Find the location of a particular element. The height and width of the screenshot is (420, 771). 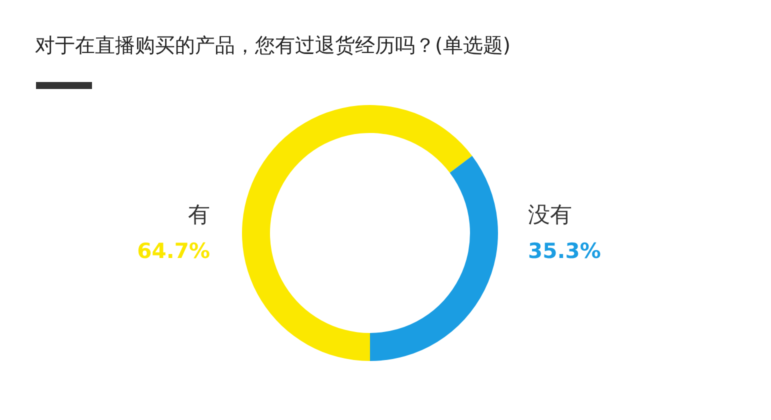

data-label: 35.3% is located at coordinates (564, 251).